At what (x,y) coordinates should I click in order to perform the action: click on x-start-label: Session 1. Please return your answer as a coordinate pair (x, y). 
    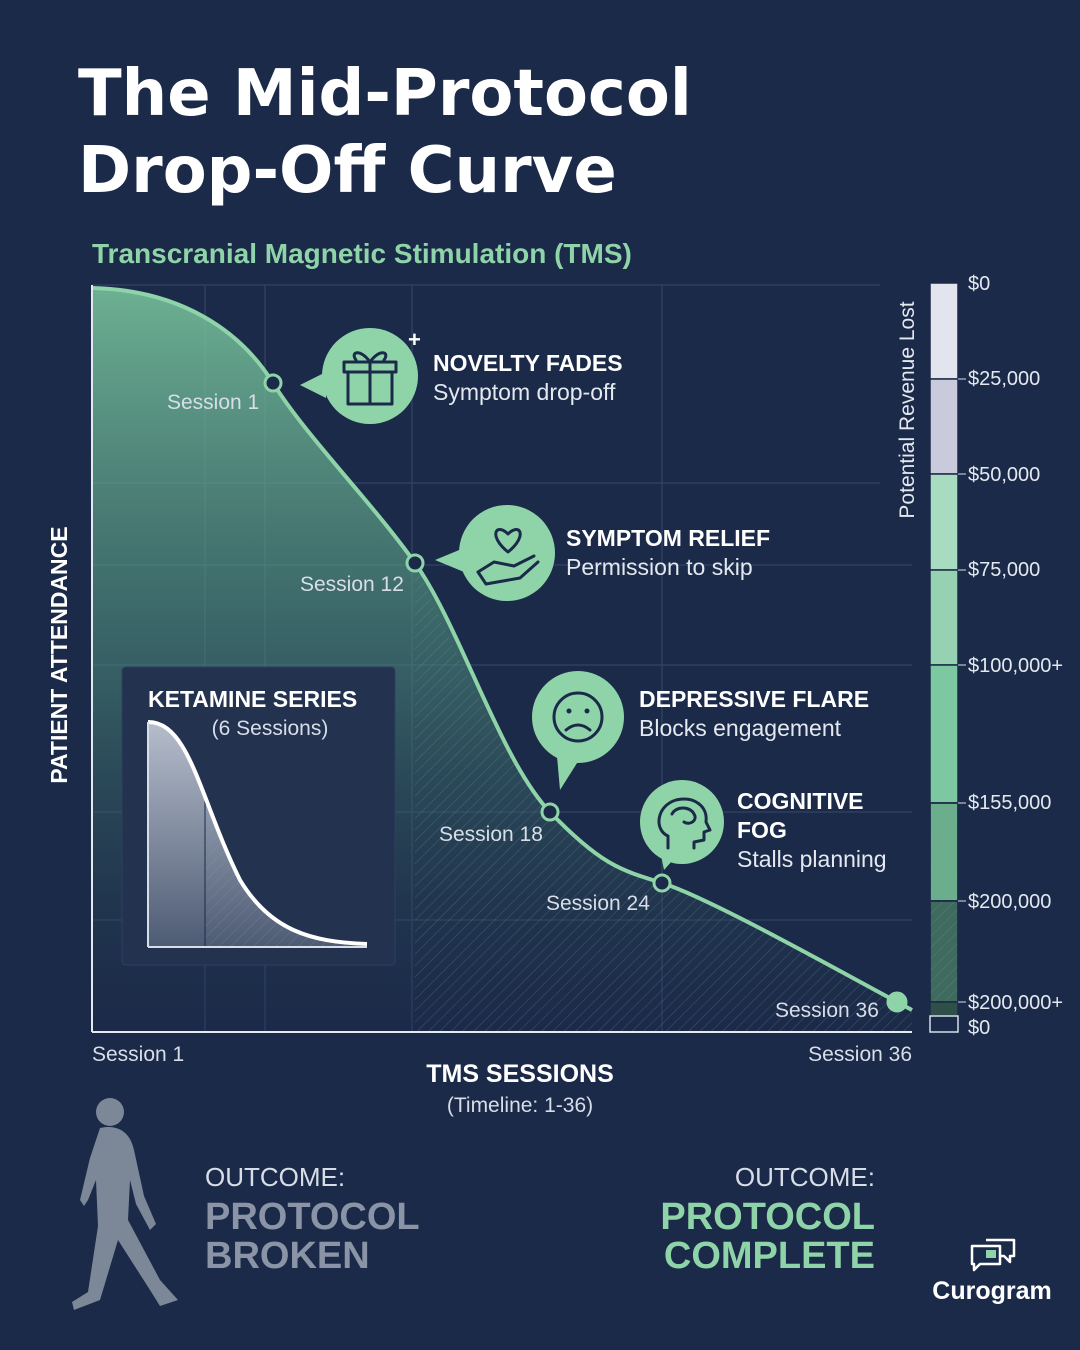
    Looking at the image, I should click on (138, 1054).